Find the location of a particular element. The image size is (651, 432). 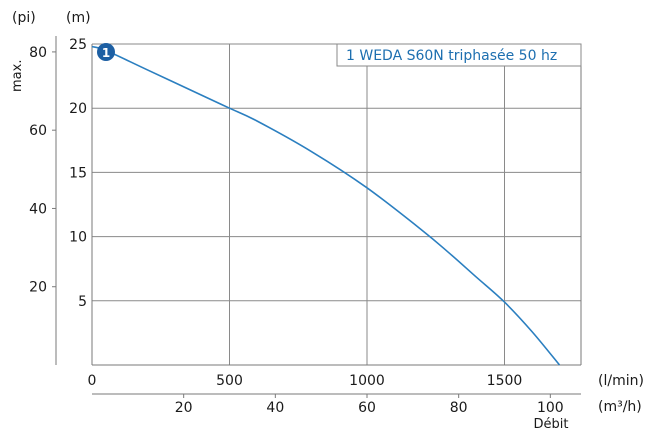

series-marker: 1 is located at coordinates (106, 52).